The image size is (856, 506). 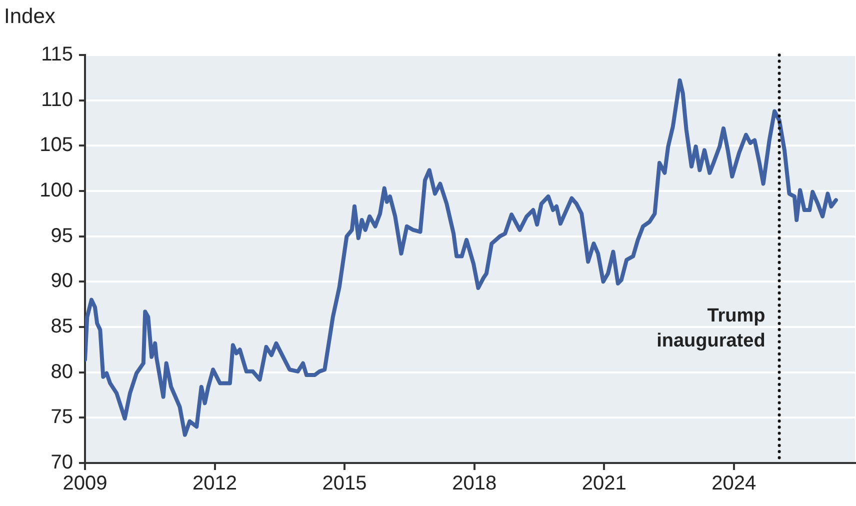 I want to click on y-tick-label: 100, so click(x=56, y=191).